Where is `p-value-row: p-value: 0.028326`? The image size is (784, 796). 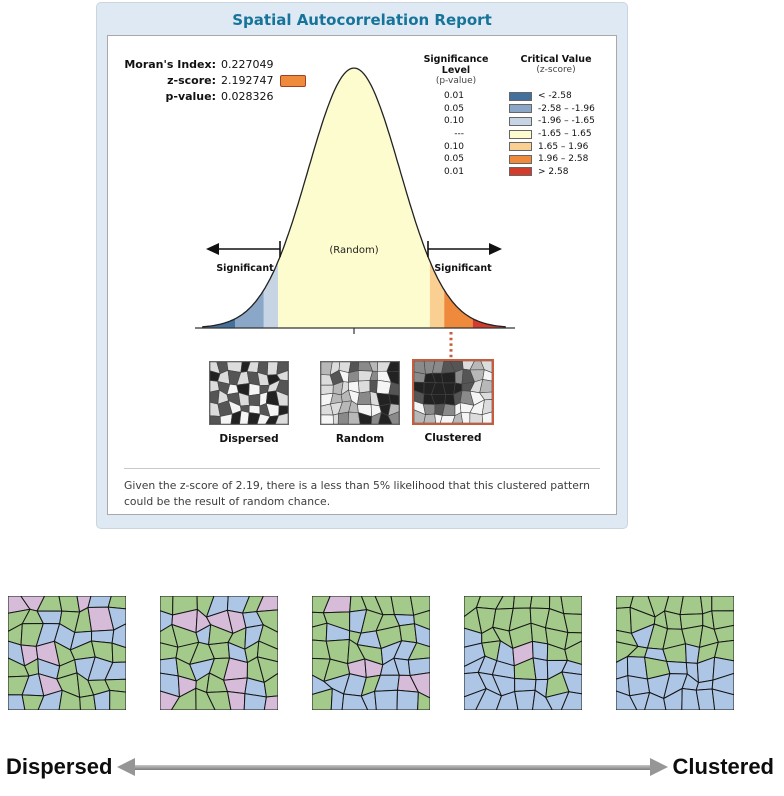
p-value-row: p-value: 0.028326 is located at coordinates (213, 96).